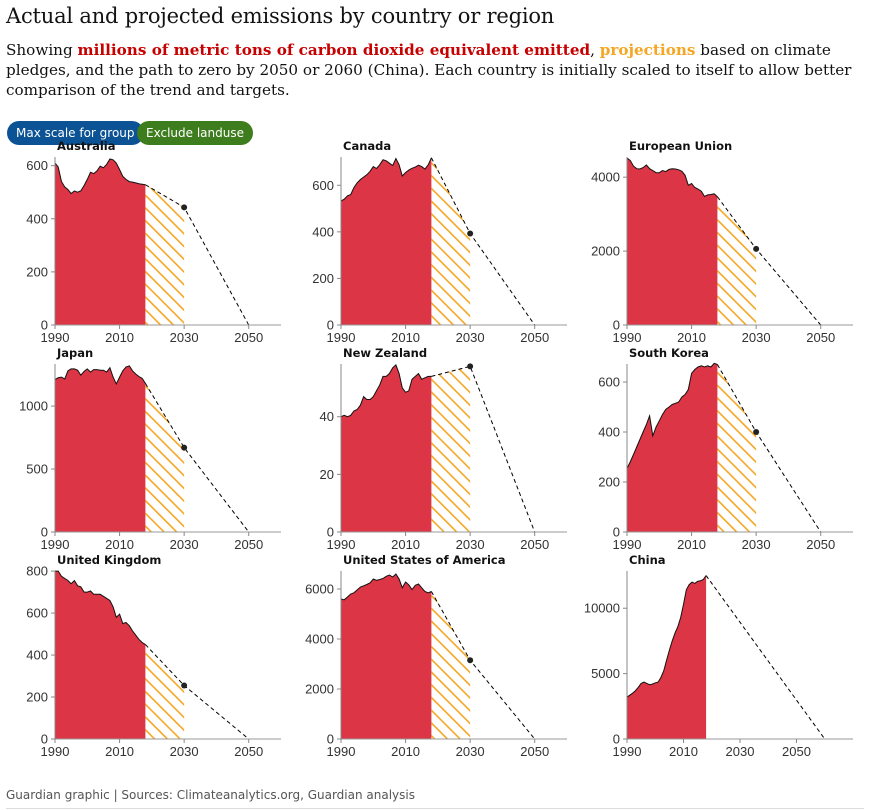  Describe the element at coordinates (341, 751) in the screenshot. I see `x-tick-label-united-states-of-america: 1990` at that location.